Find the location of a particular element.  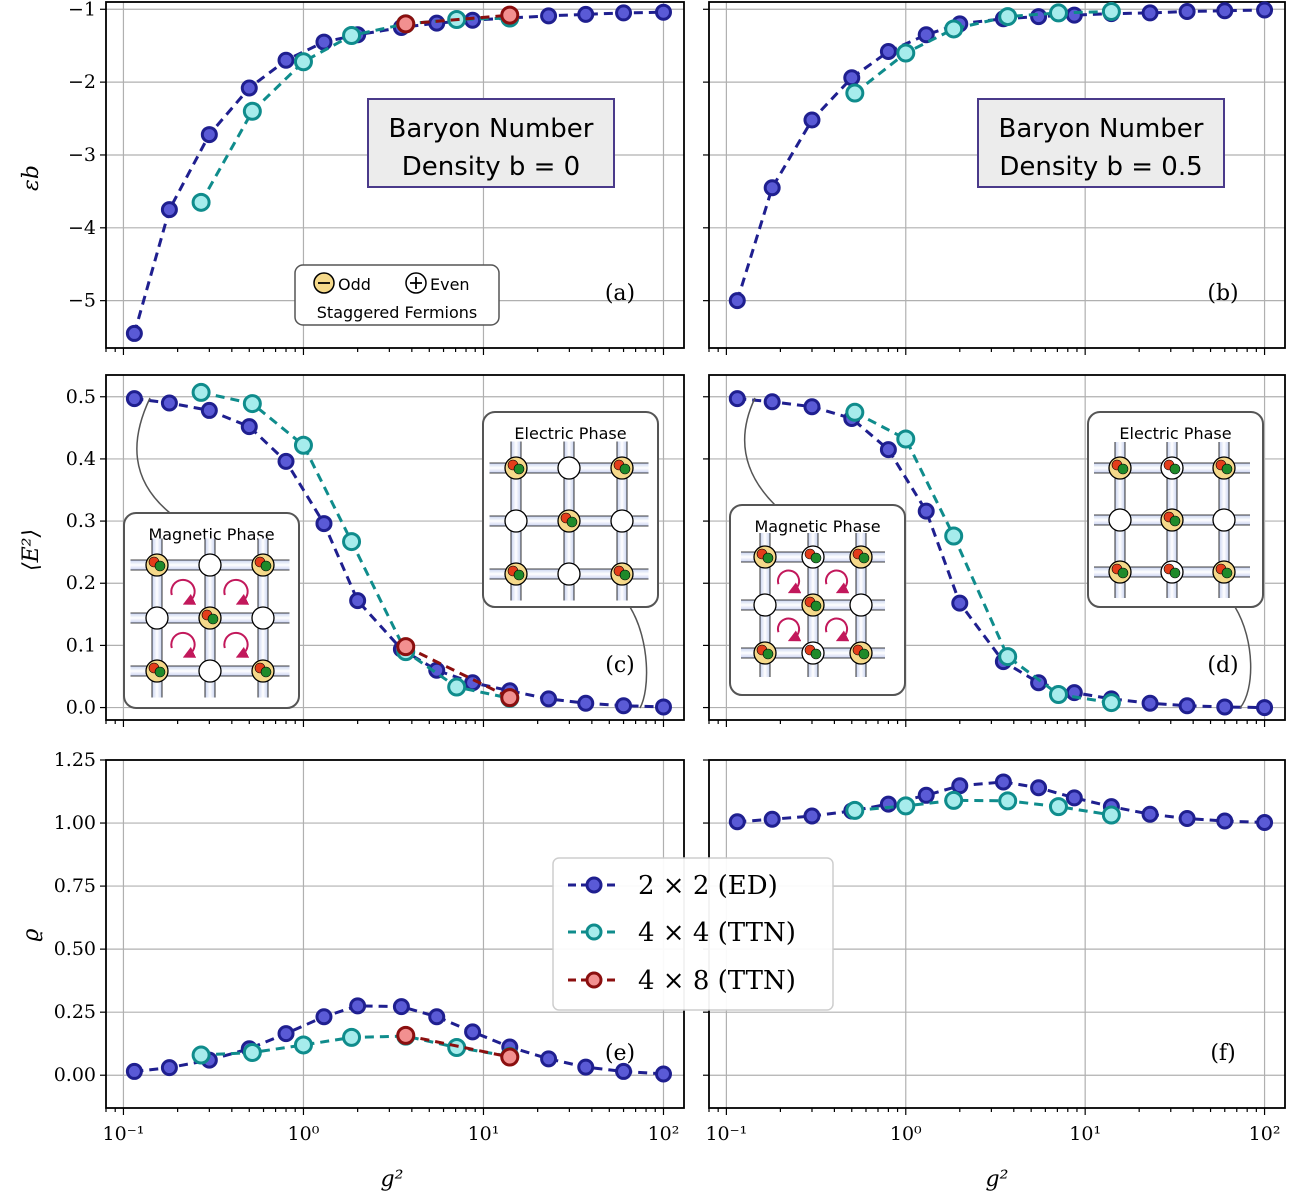

fermion-legend-caption: Staggered Fermions is located at coordinates (397, 312).